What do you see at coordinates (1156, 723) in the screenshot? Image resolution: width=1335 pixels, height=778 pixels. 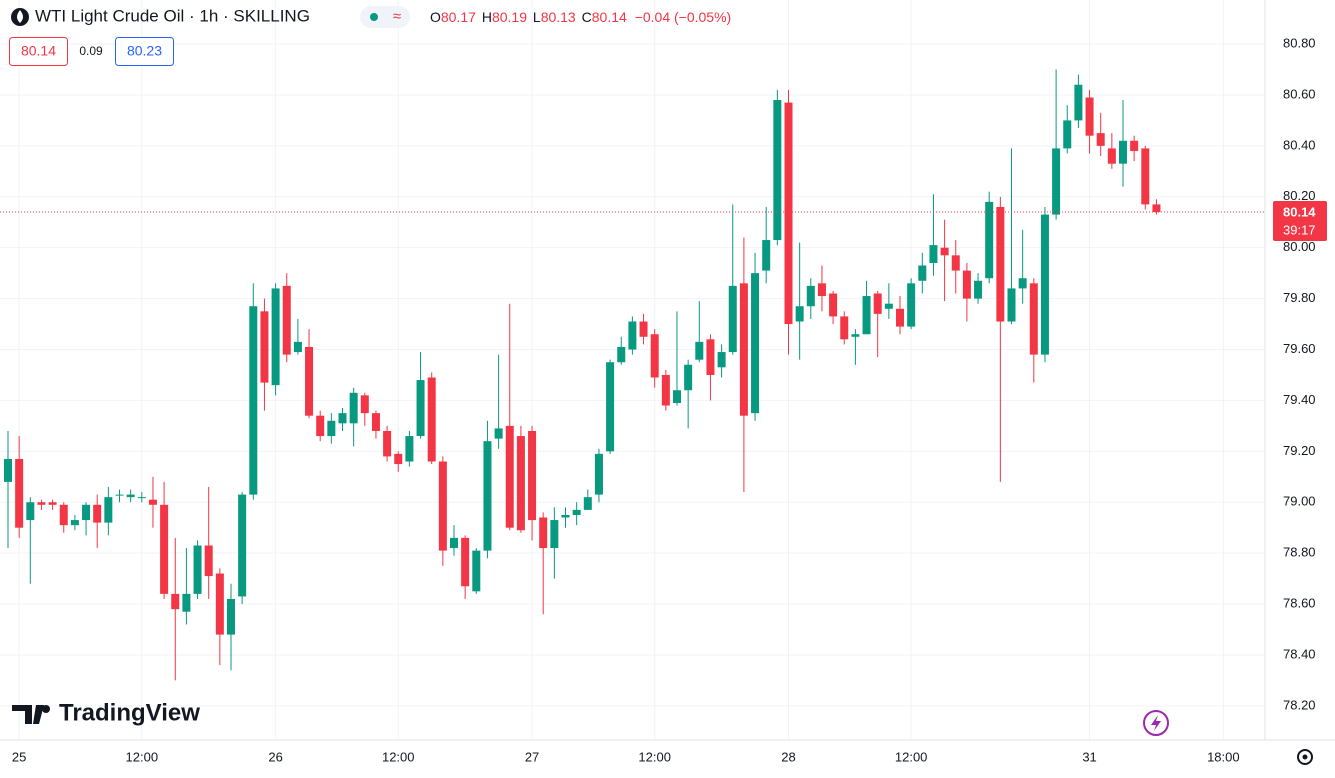 I see `lightning-button` at bounding box center [1156, 723].